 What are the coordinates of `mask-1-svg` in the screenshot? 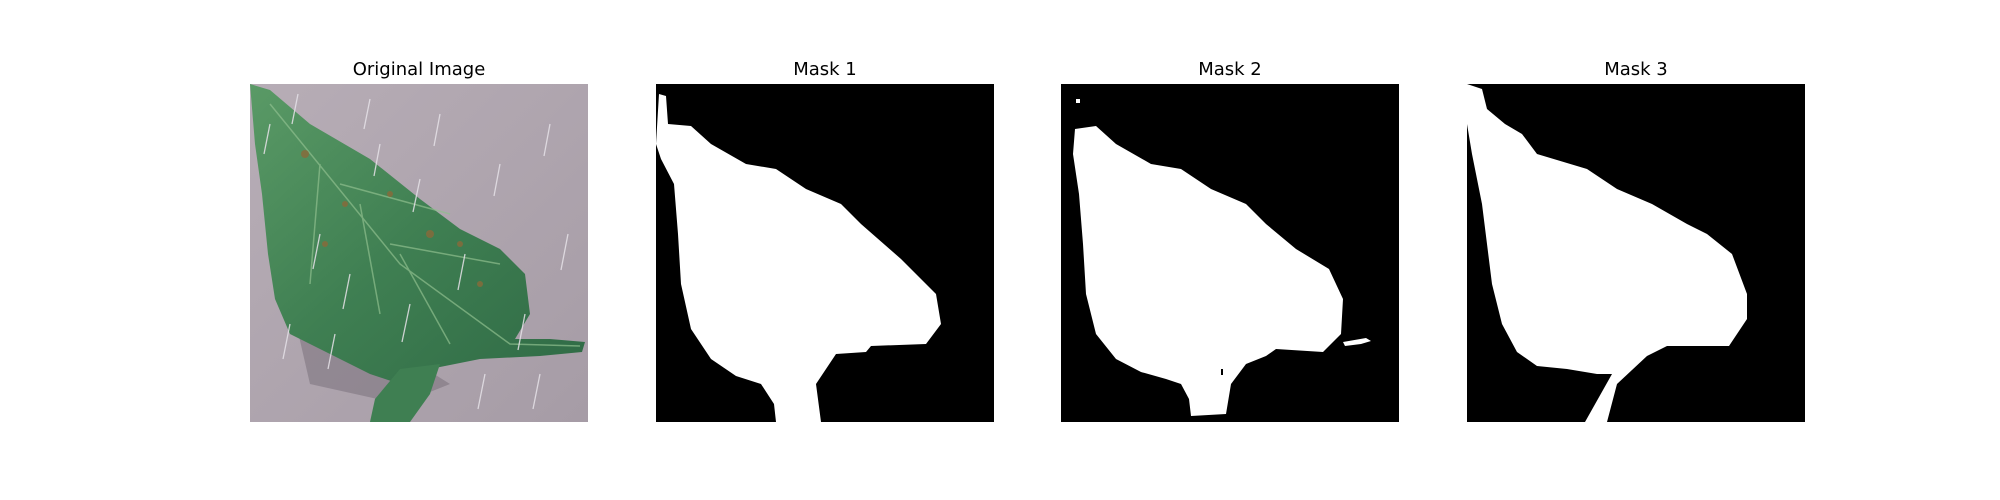 It's located at (825, 253).